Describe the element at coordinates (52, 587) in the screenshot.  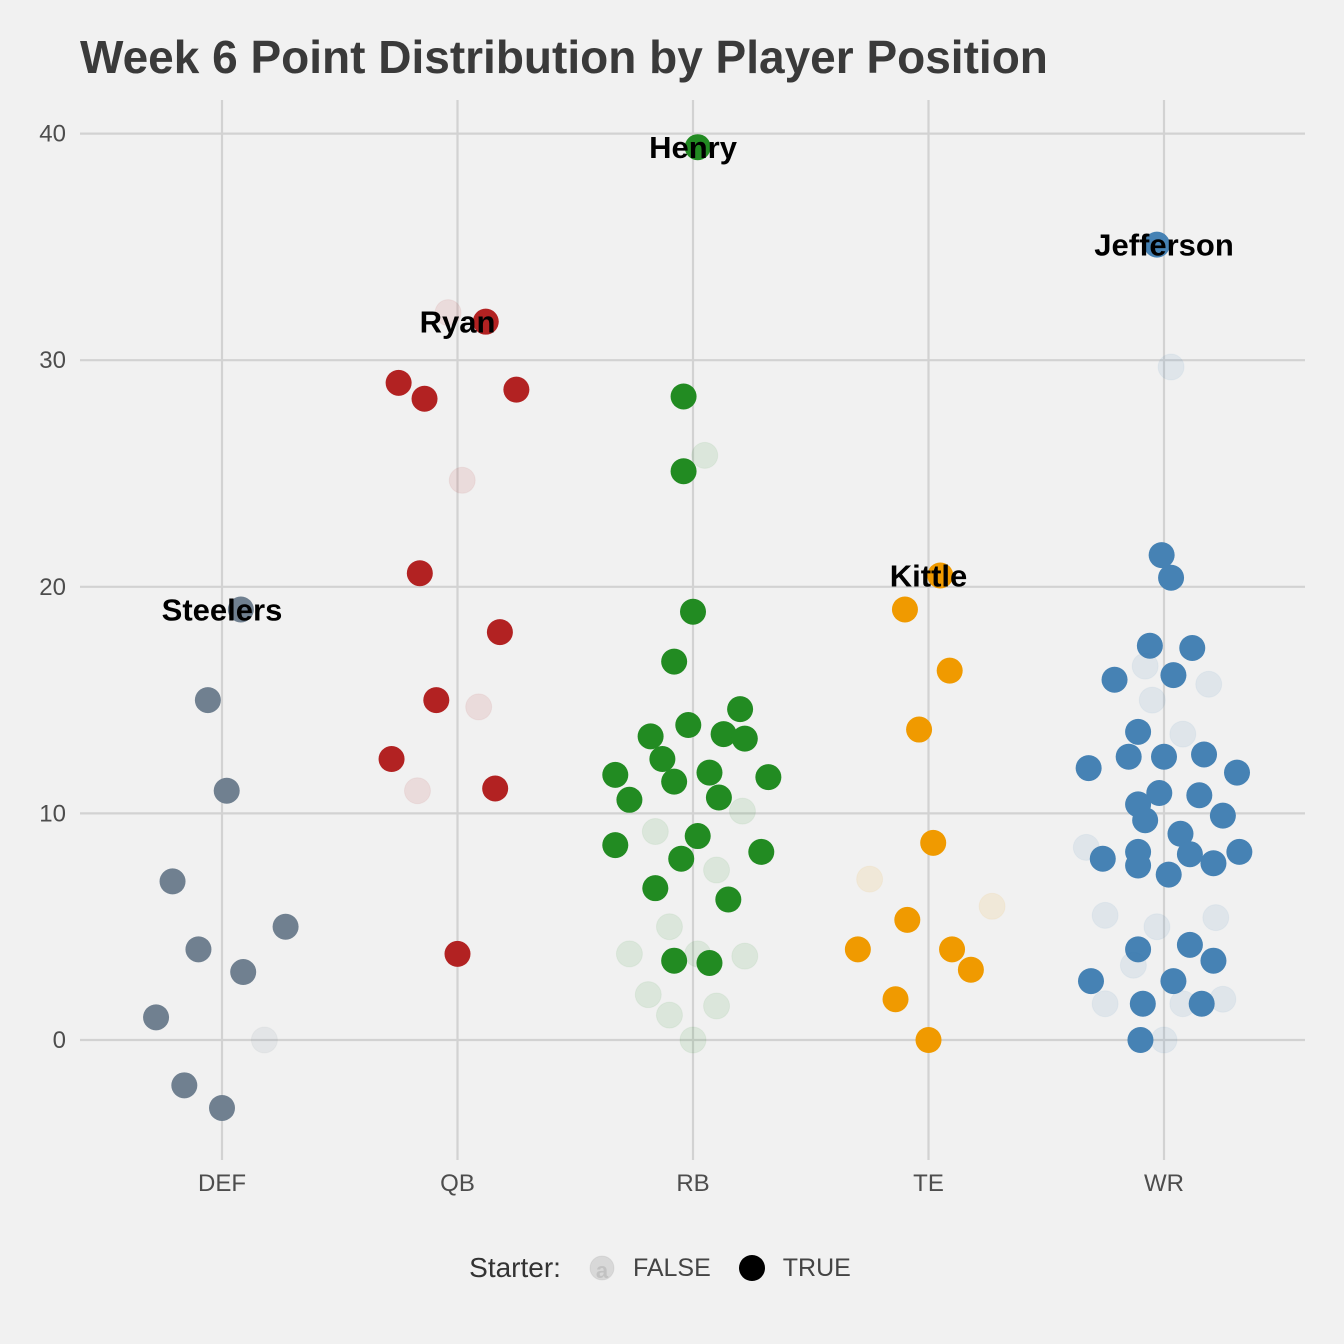
I see `y-tick-label: 20` at that location.